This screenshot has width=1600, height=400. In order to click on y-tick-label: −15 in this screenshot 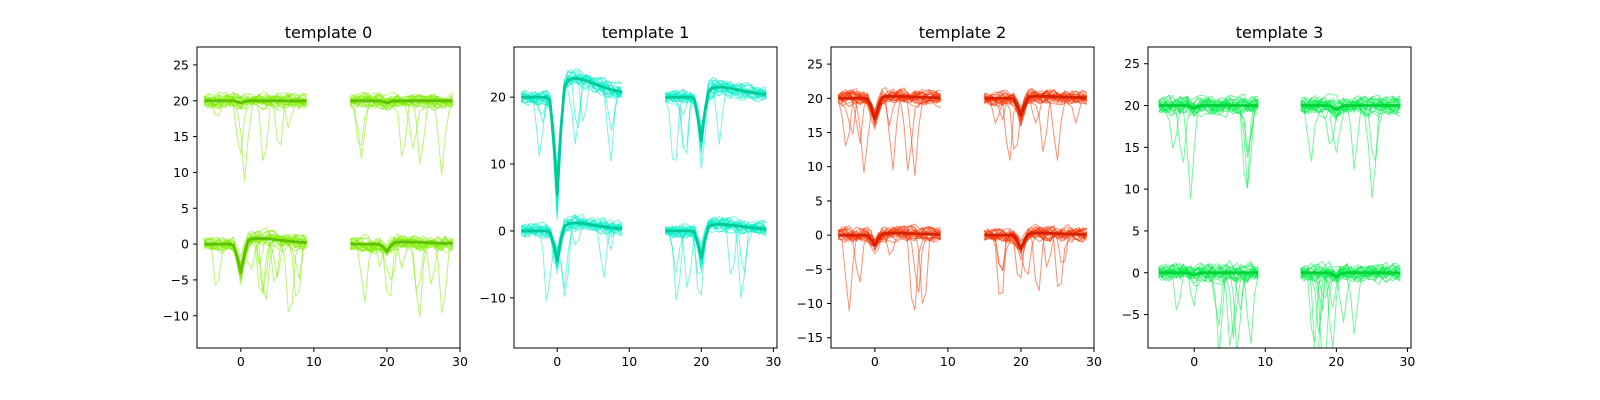, I will do `click(810, 337)`.